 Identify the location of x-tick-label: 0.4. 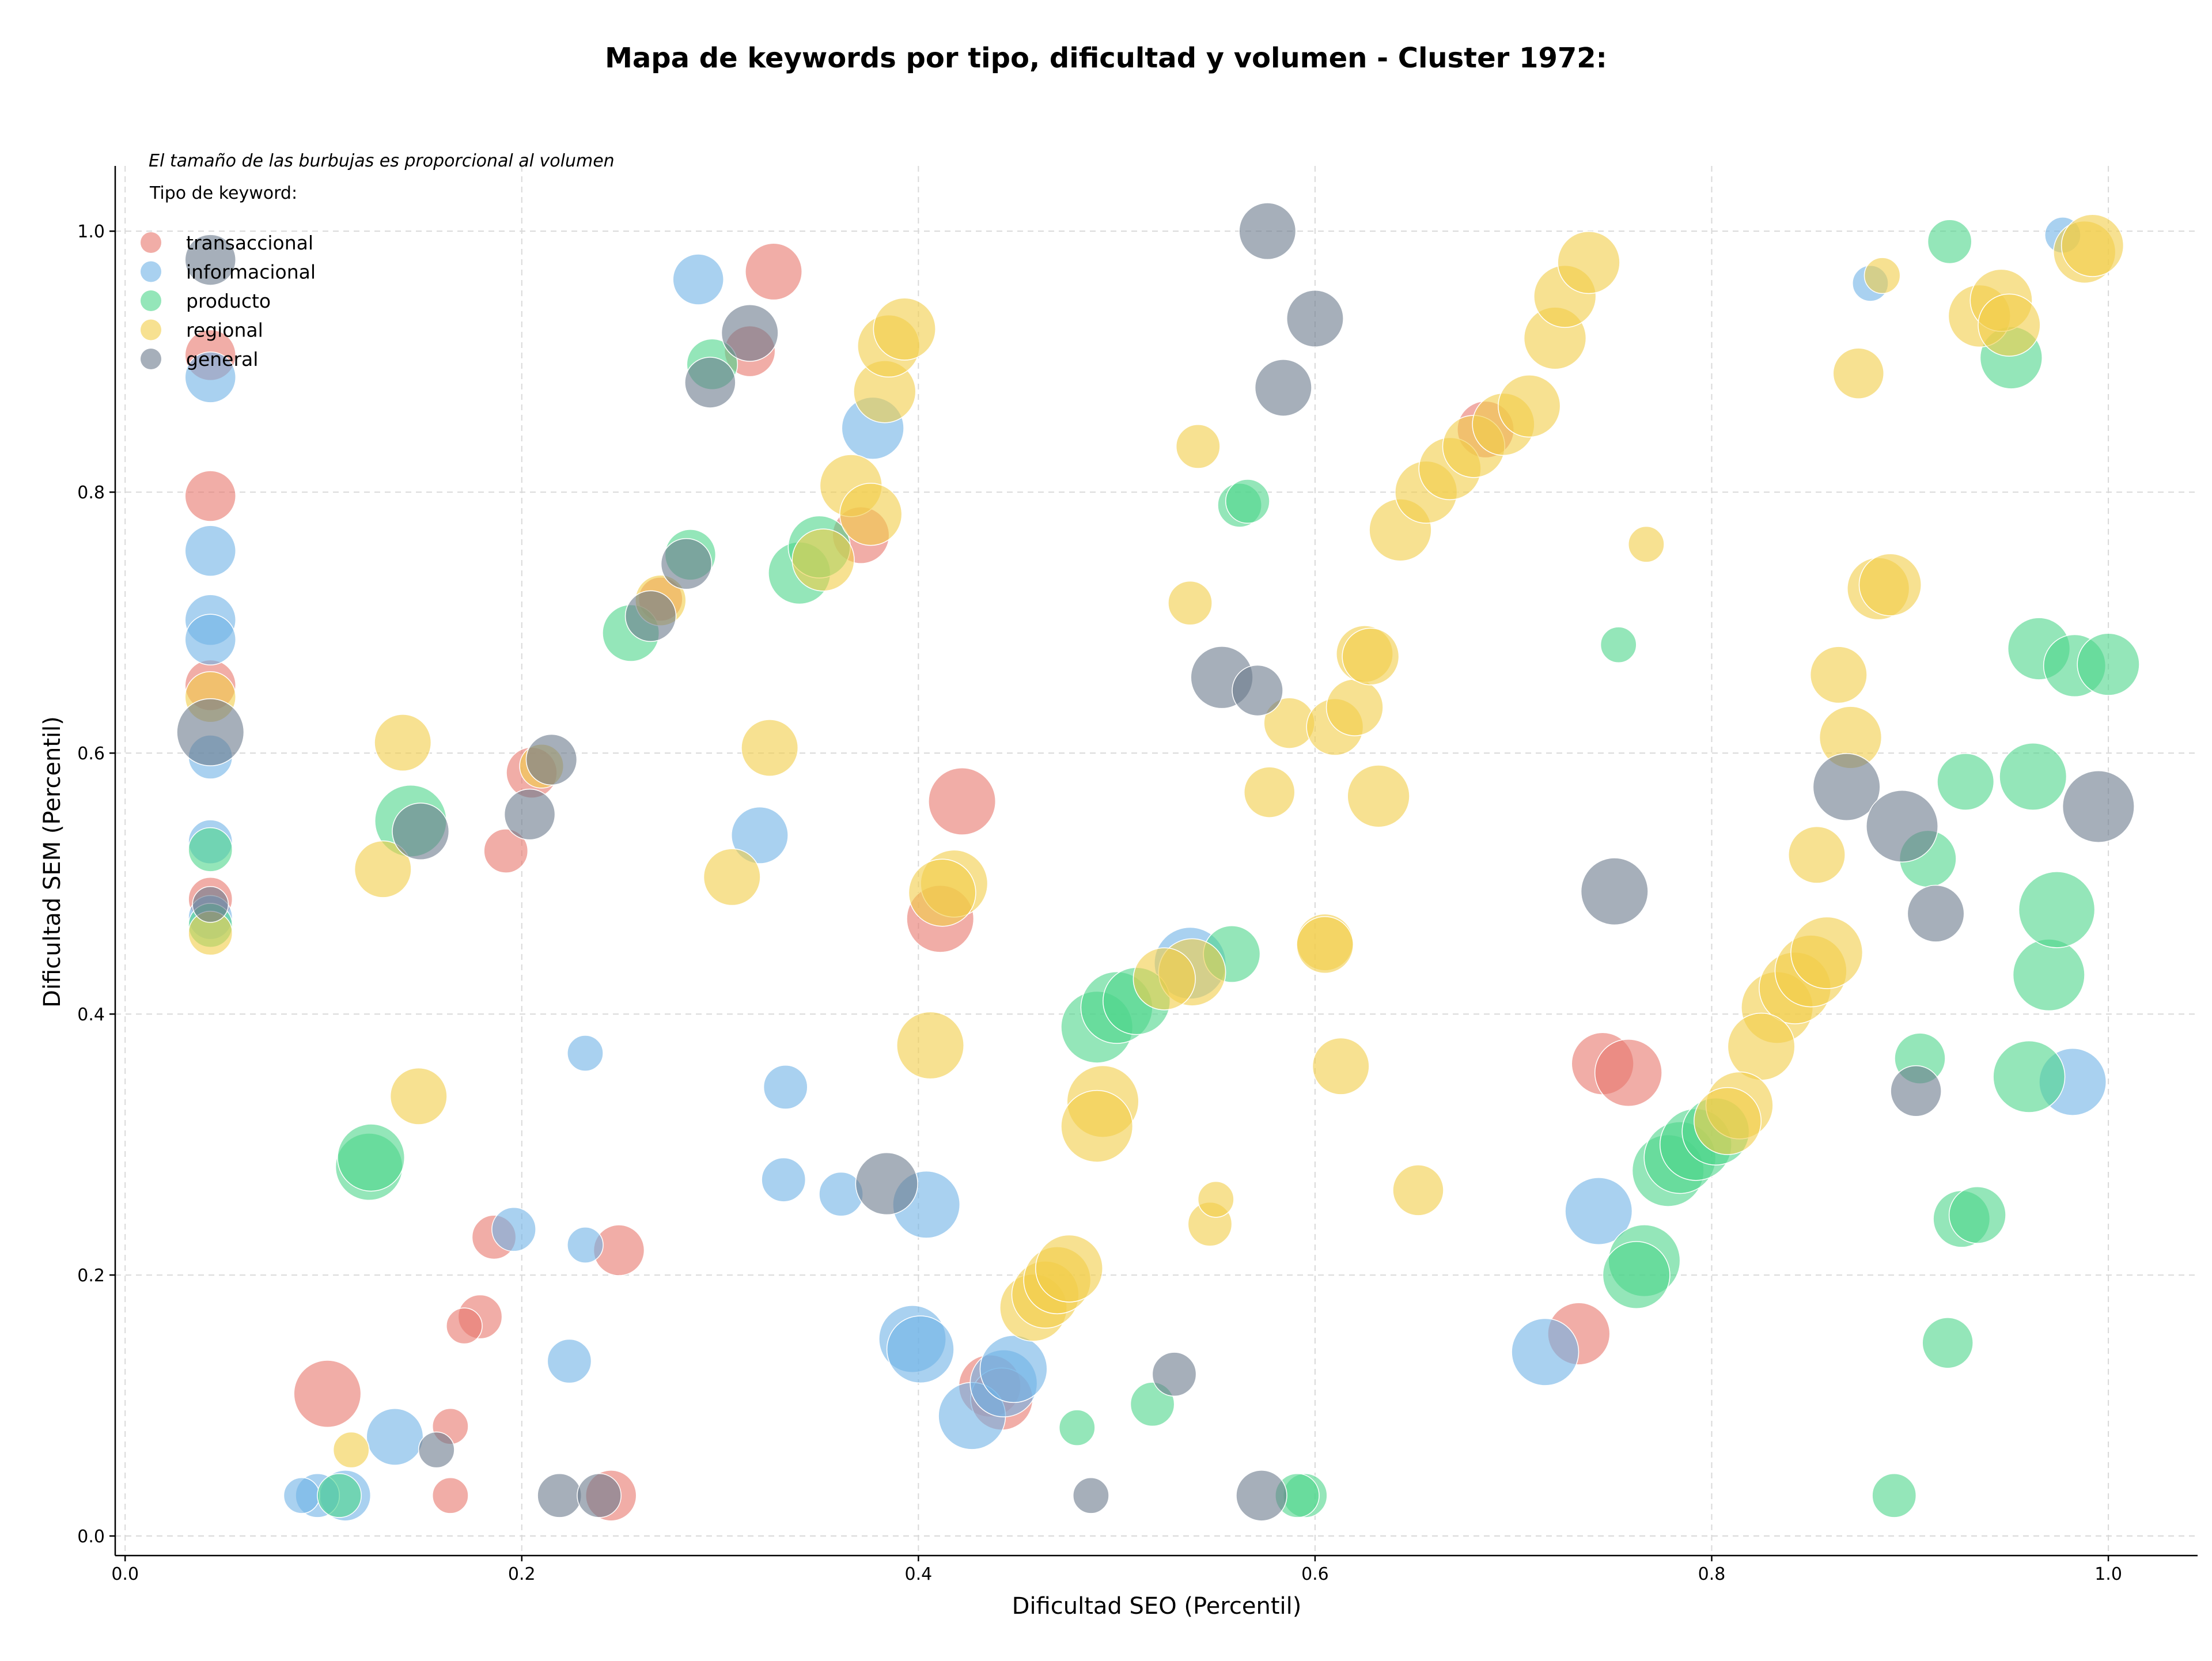
(918, 1574).